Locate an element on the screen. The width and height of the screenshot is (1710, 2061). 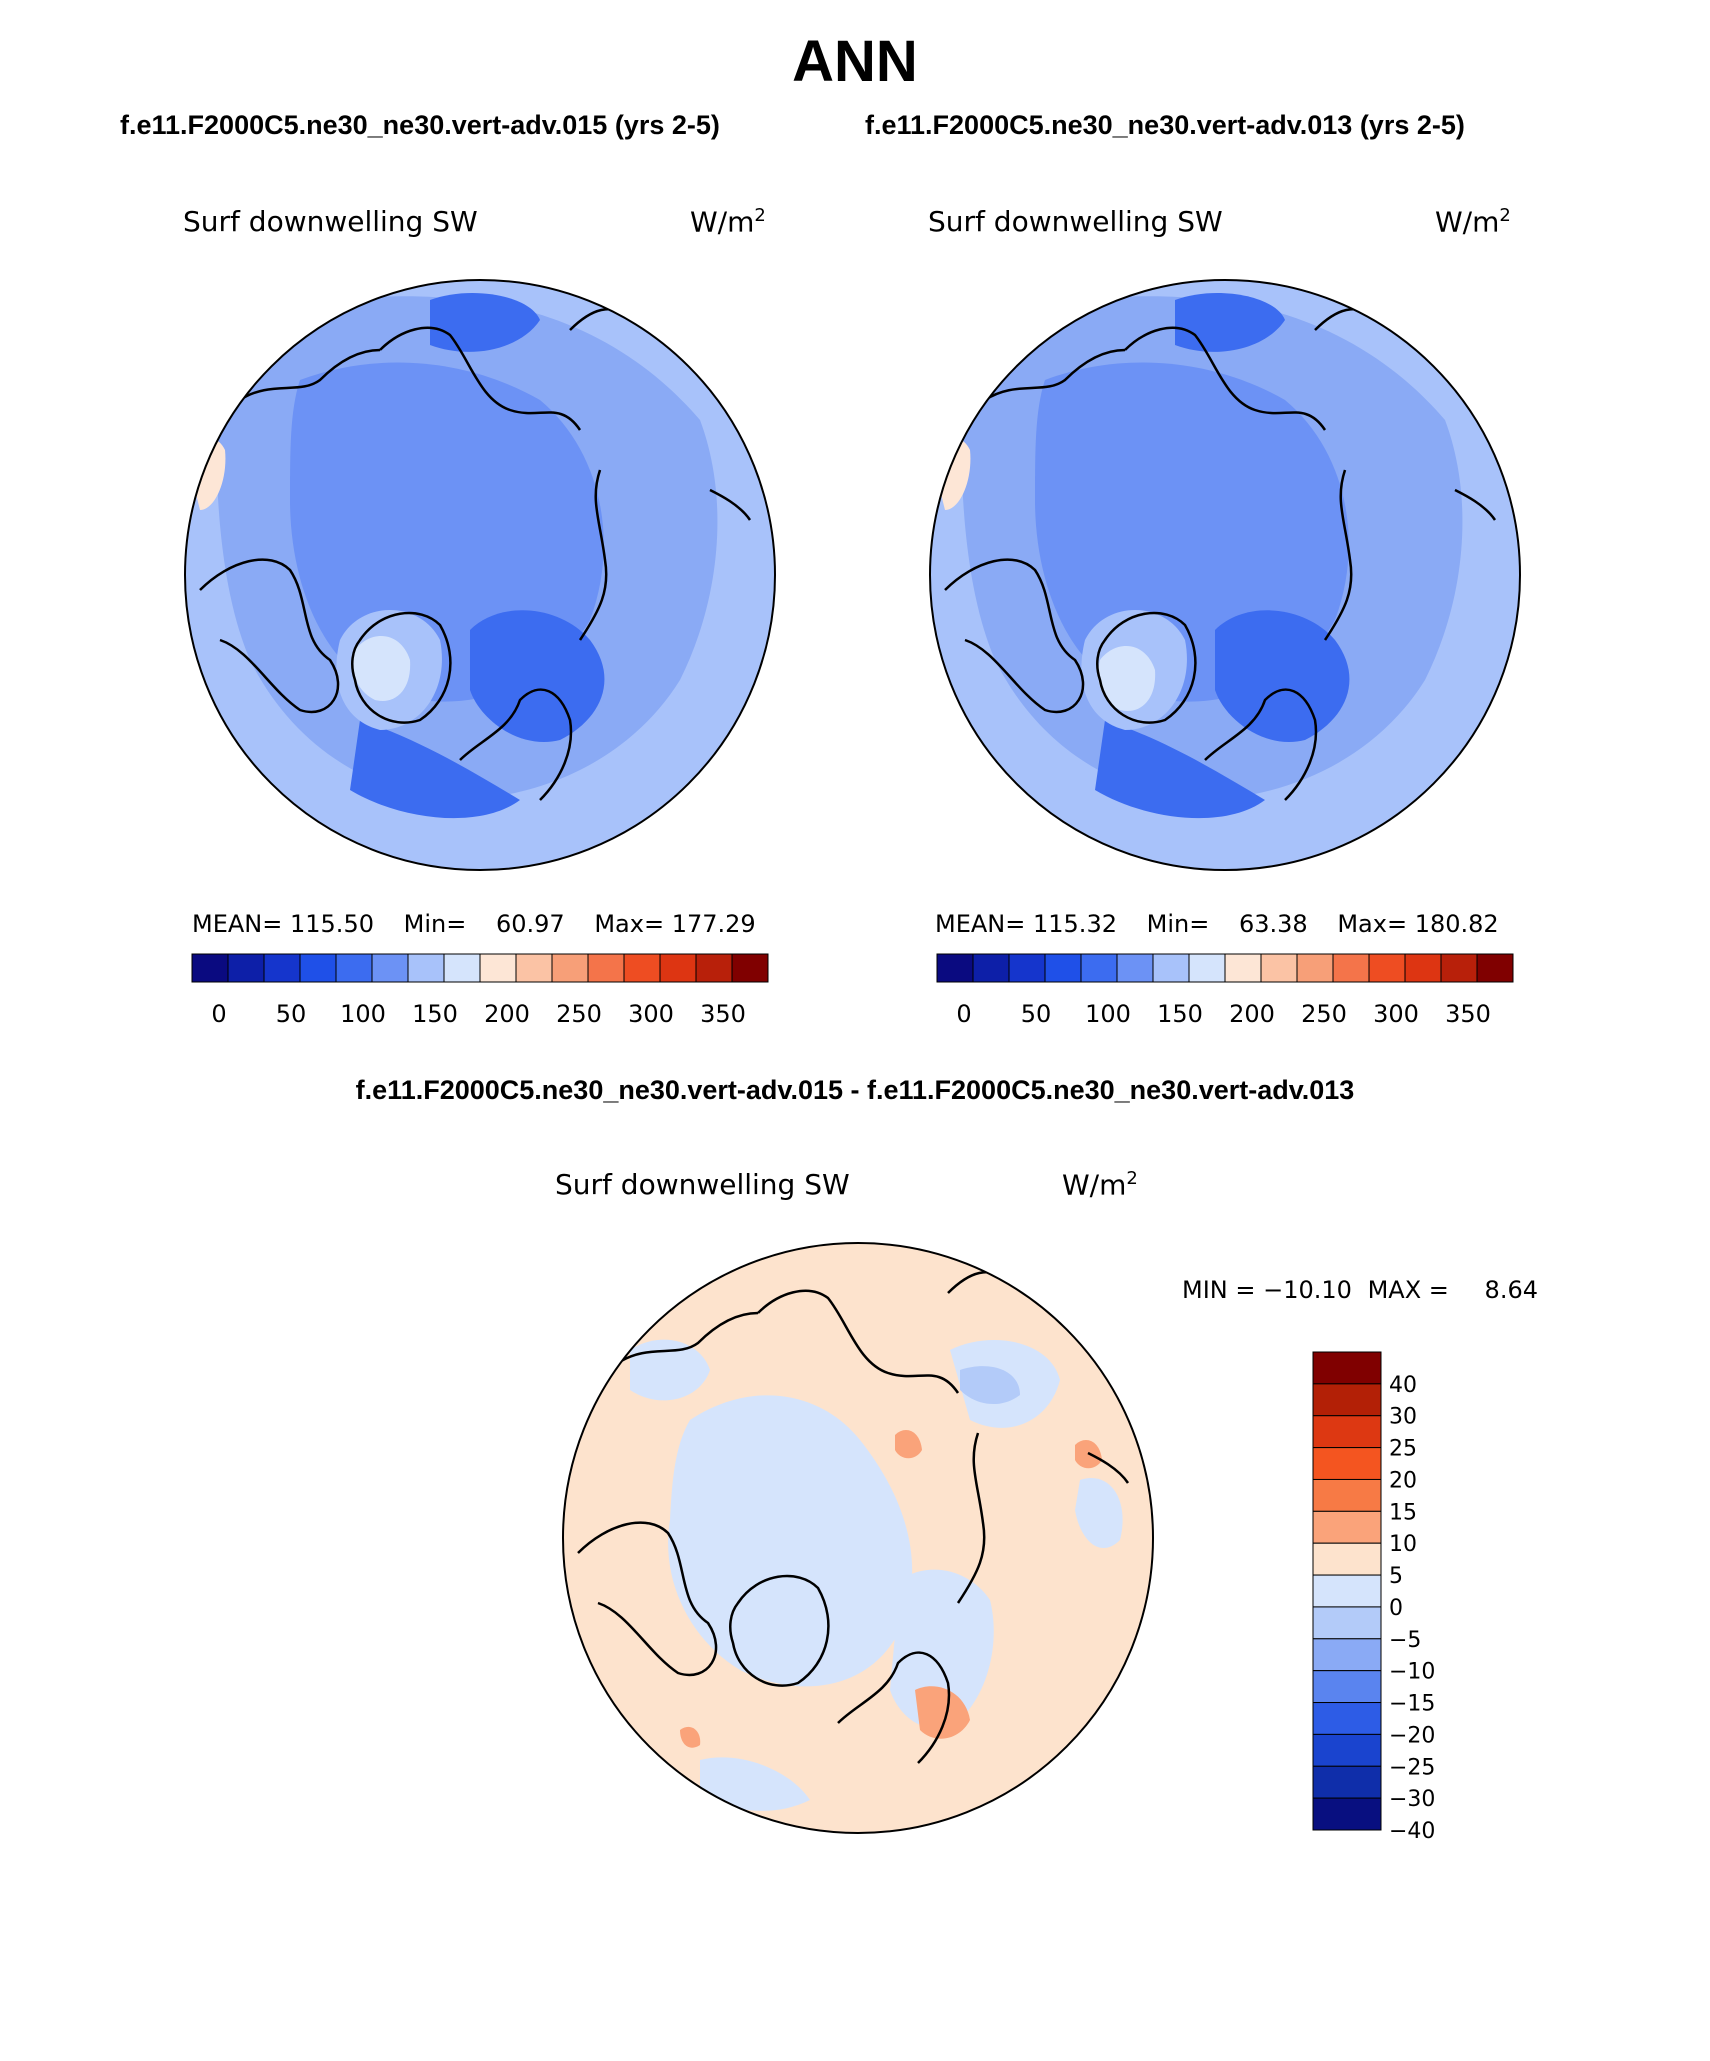
colorbar-tick-label: −5 is located at coordinates (1405, 1640).